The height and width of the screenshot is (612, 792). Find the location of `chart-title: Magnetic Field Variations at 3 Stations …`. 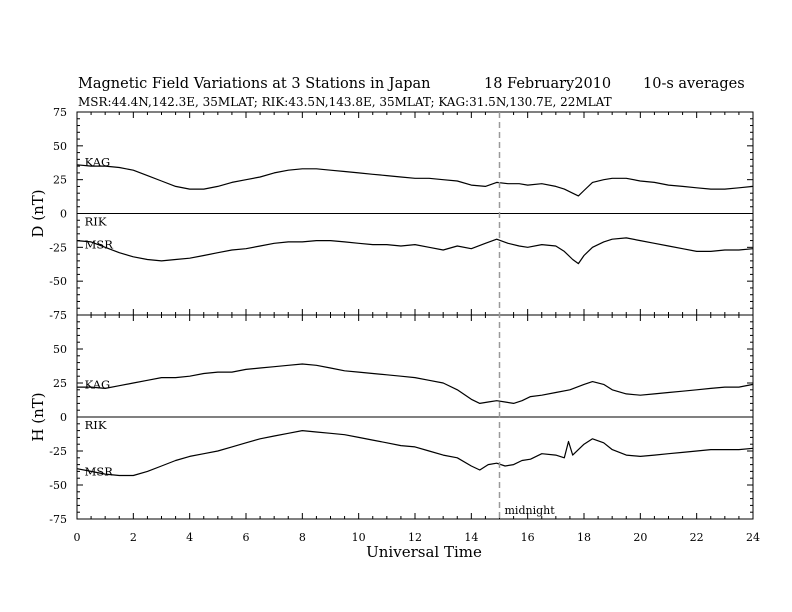

chart-title: Magnetic Field Variations at 3 Stations … is located at coordinates (254, 84).